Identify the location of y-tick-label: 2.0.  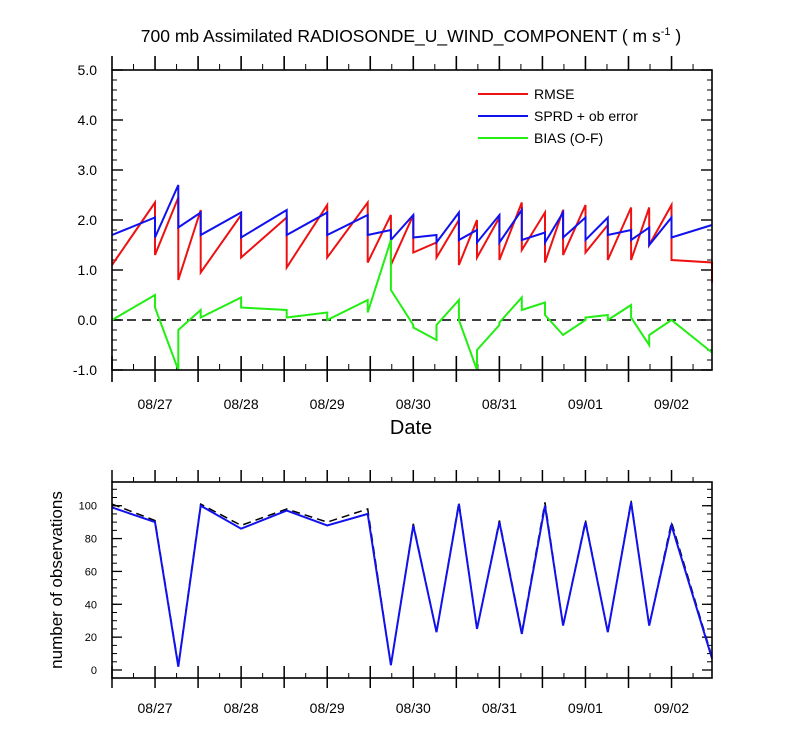
(88, 220).